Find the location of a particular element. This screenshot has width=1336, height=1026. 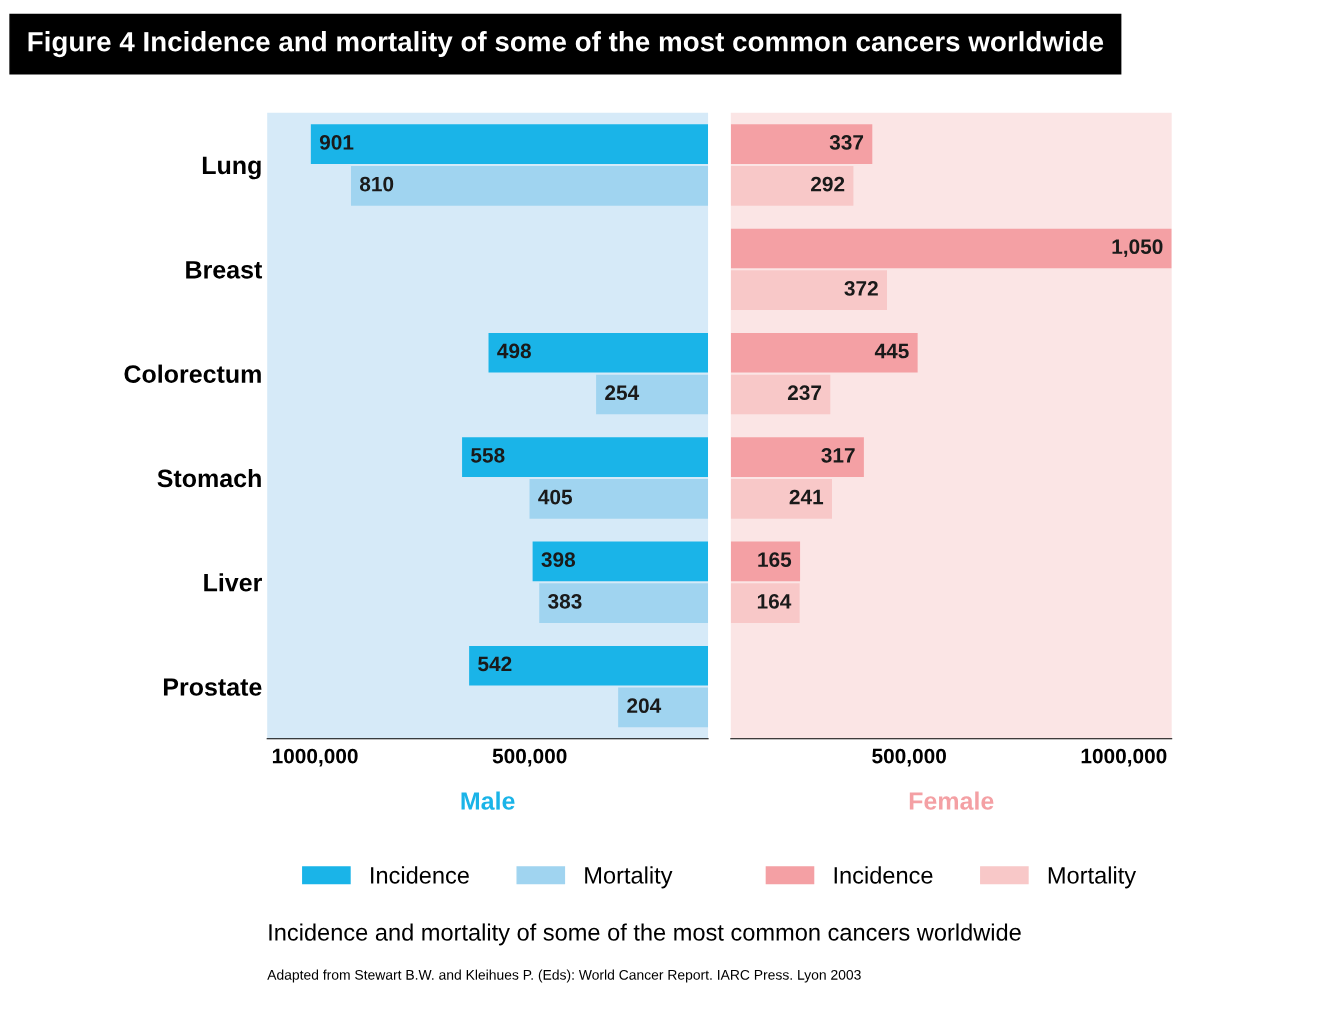

data-label: 292 is located at coordinates (828, 184).